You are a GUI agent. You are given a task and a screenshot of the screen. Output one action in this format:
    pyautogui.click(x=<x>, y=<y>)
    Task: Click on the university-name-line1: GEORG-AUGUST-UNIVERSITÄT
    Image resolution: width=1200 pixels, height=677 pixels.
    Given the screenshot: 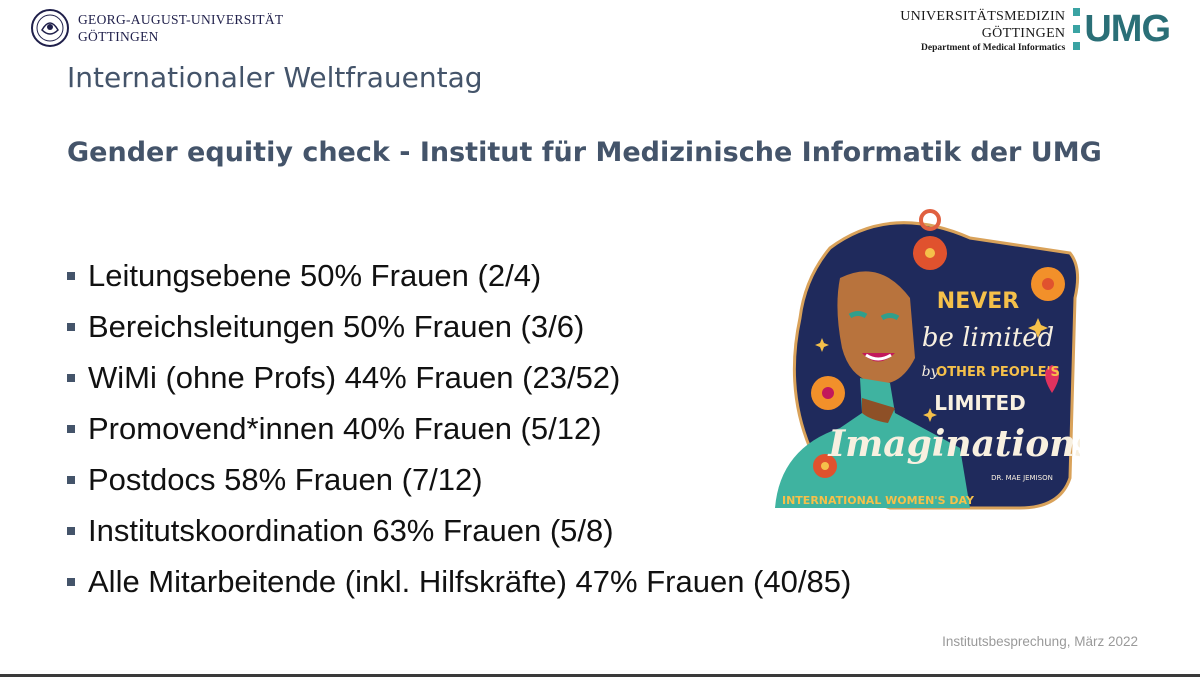 What is the action you would take?
    pyautogui.click(x=181, y=19)
    